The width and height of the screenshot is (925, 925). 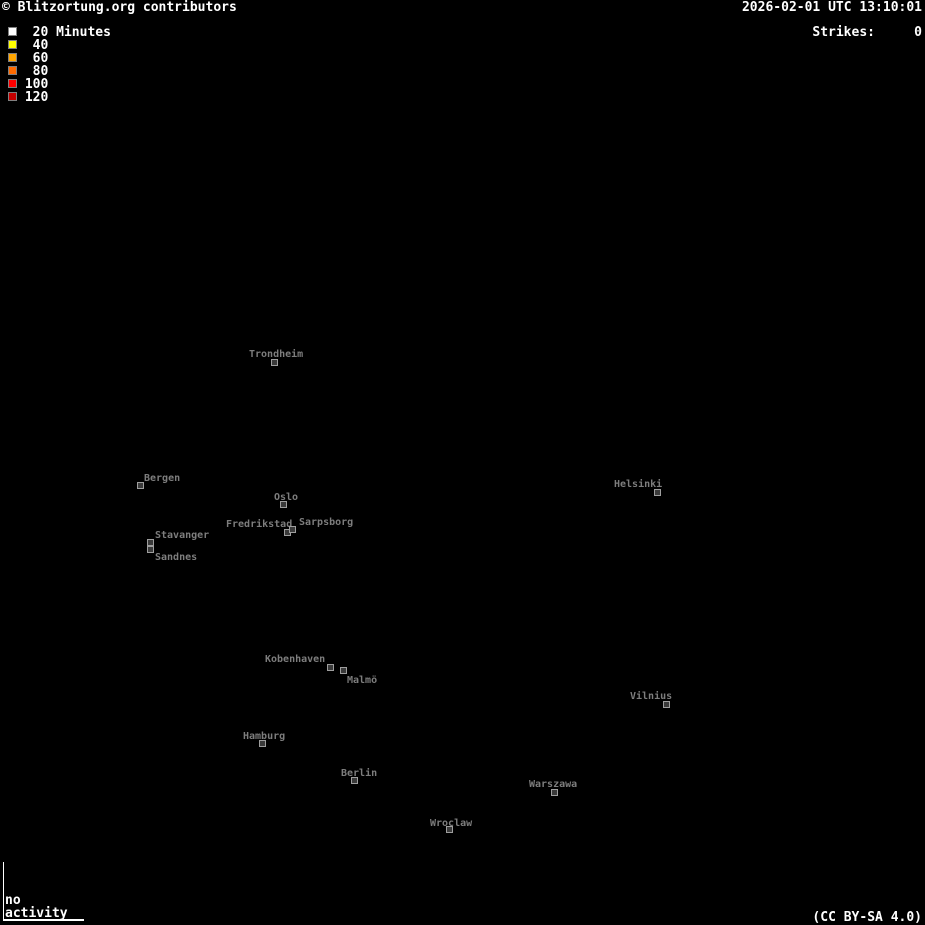 I want to click on timestamp: 2026-02-01 UTC 13:10:01, so click(x=831, y=7).